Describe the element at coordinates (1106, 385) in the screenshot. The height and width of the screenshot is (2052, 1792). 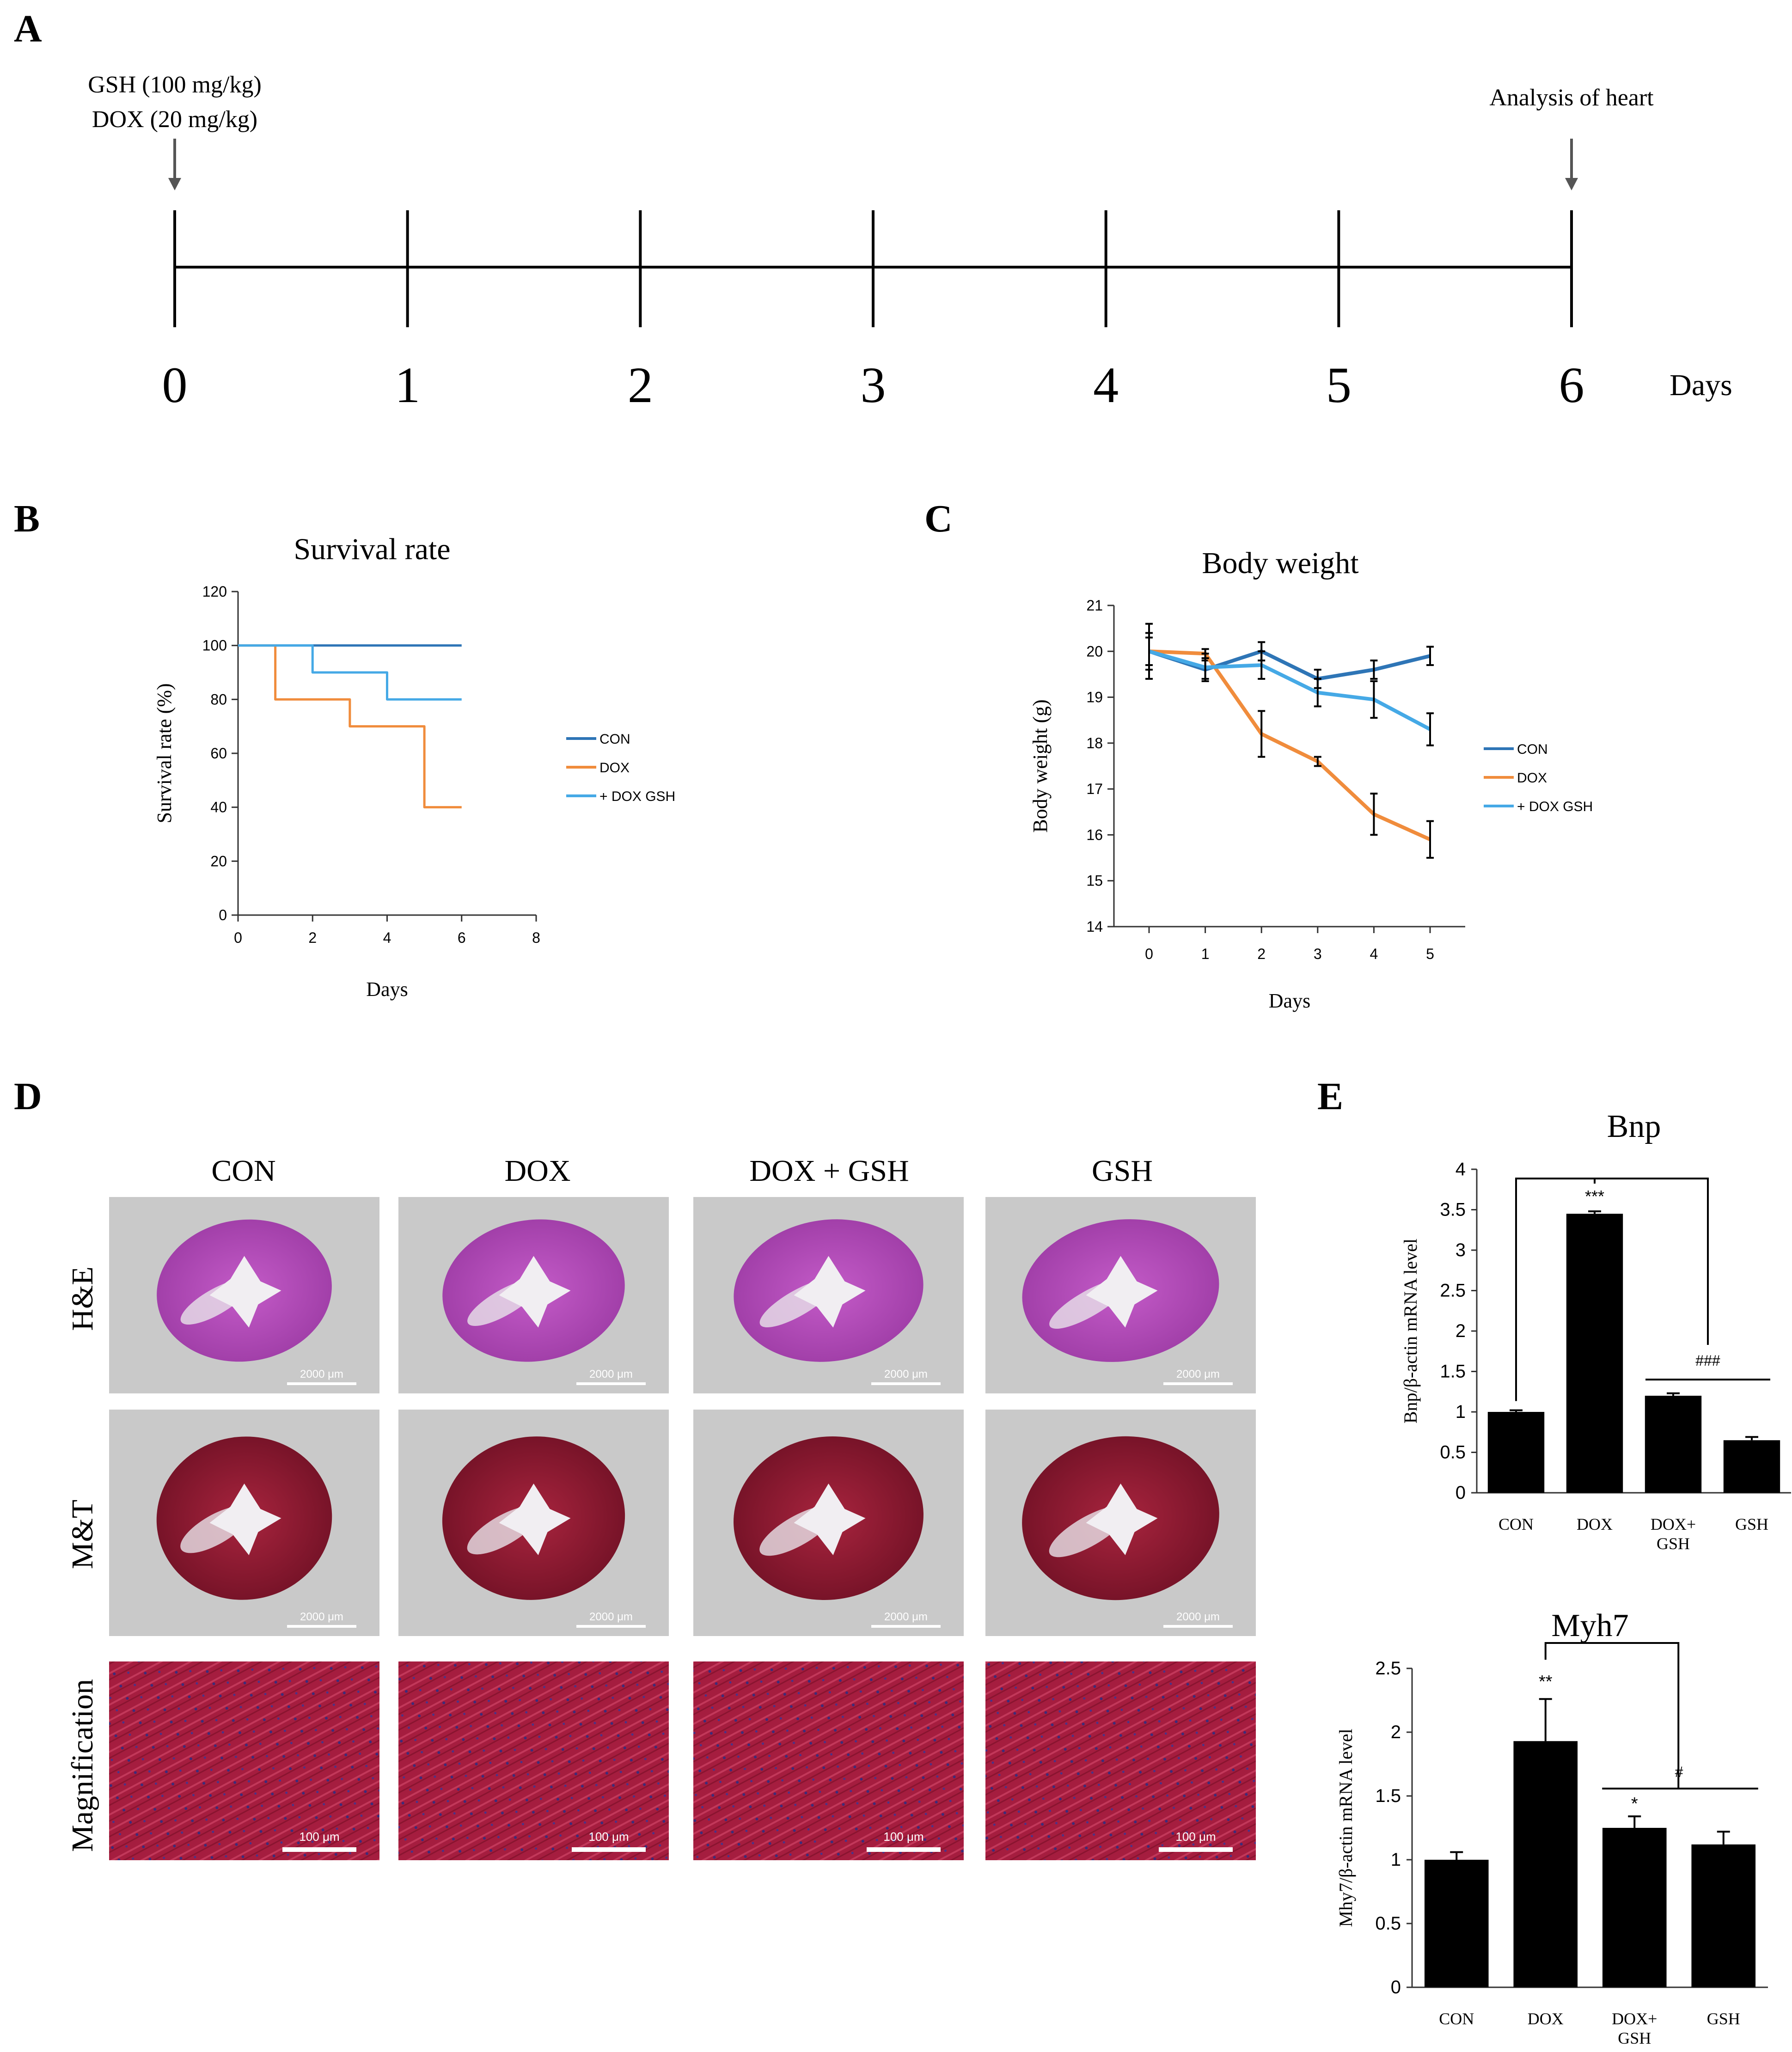
I see `timeline-tick-label: 4` at that location.